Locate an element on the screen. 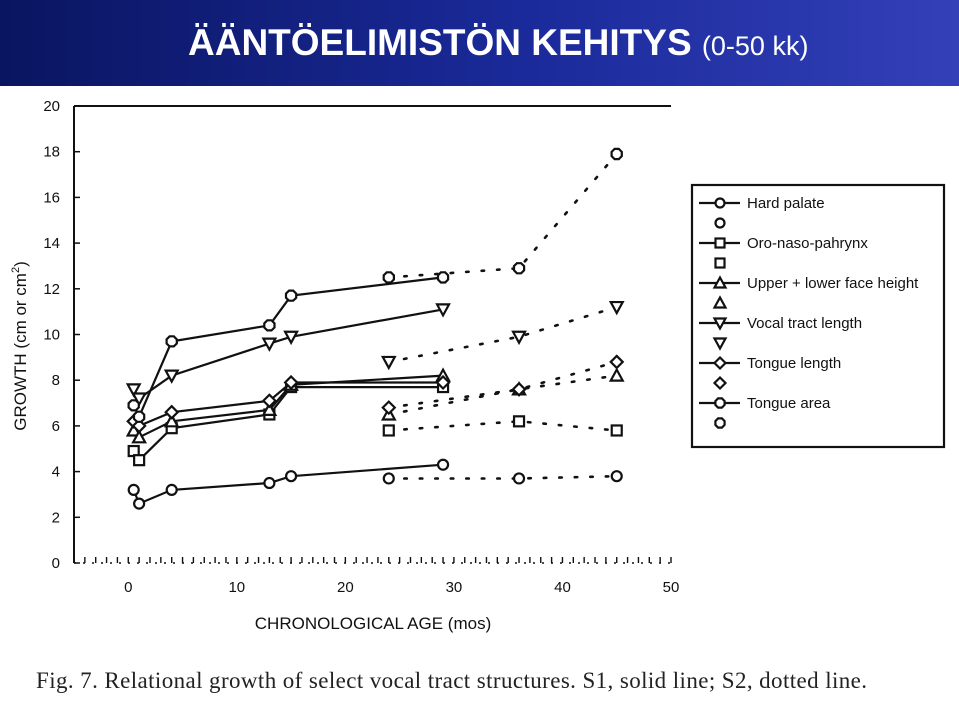 This screenshot has width=959, height=718. legend-entry: Tongue area is located at coordinates (765, 403).